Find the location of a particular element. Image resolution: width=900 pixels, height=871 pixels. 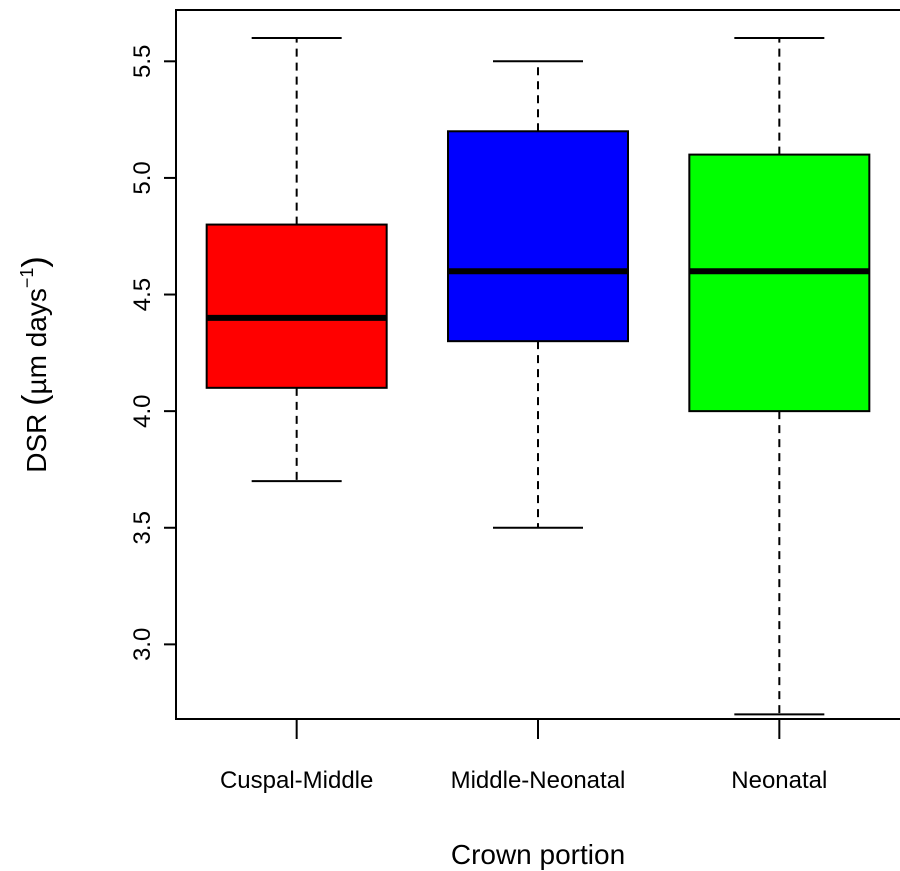

y-axis-title-paren-open: ( is located at coordinates (35, 400).